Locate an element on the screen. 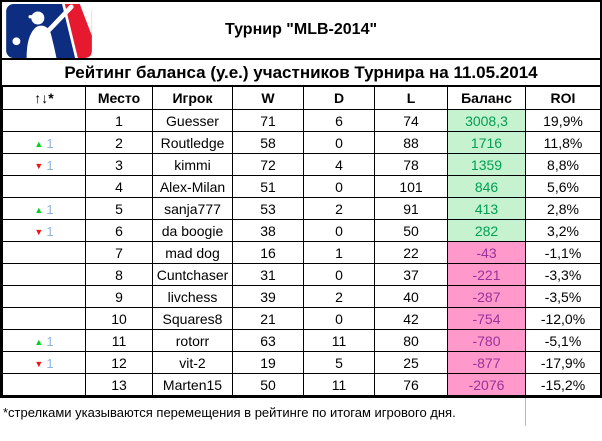 Image resolution: width=602 pixels, height=441 pixels. balance-cell: -287 is located at coordinates (486, 296).